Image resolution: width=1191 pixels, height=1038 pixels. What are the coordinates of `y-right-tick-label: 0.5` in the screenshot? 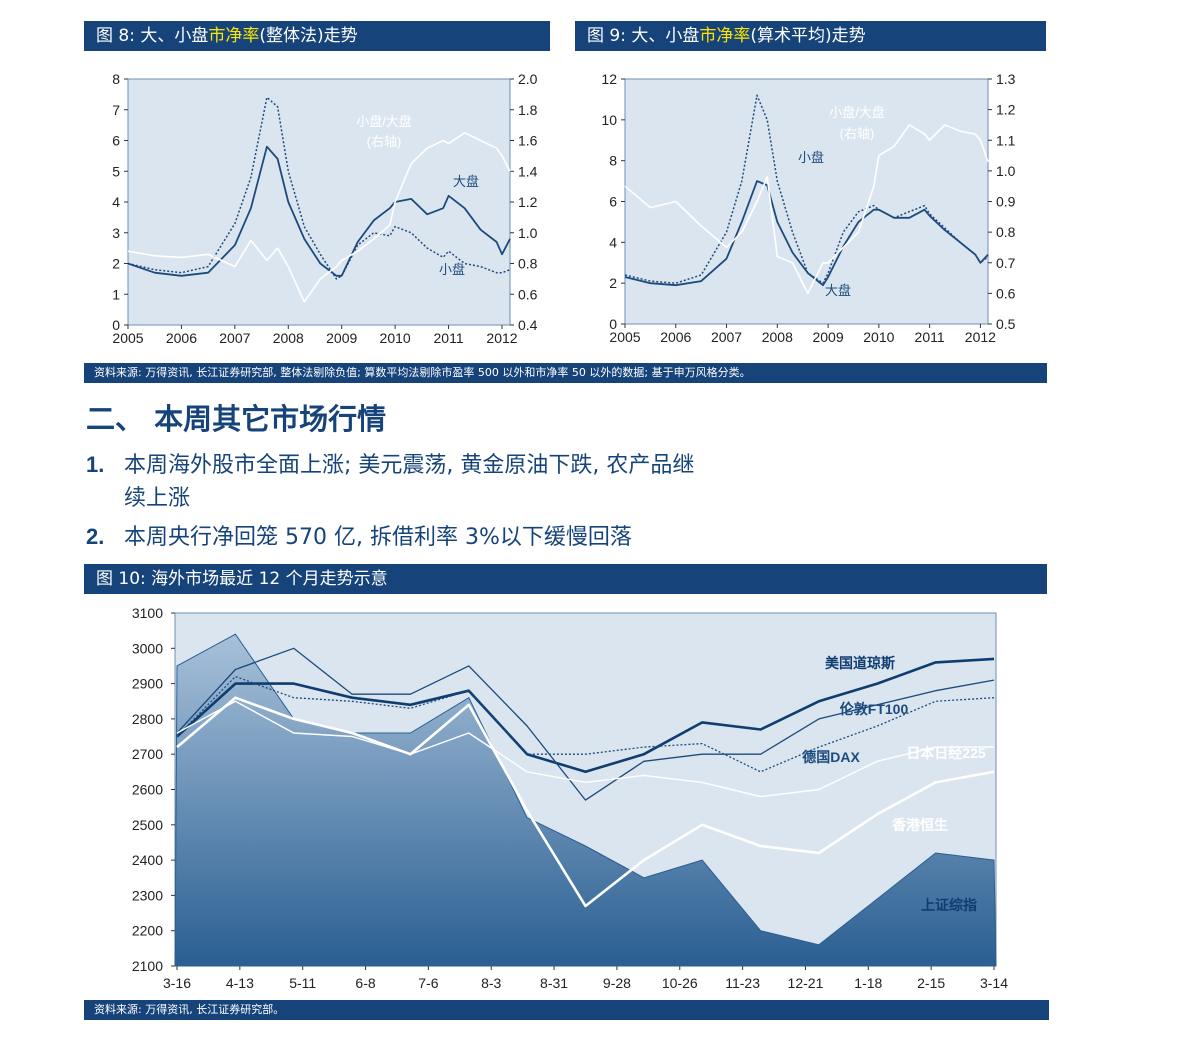 It's located at (1006, 324).